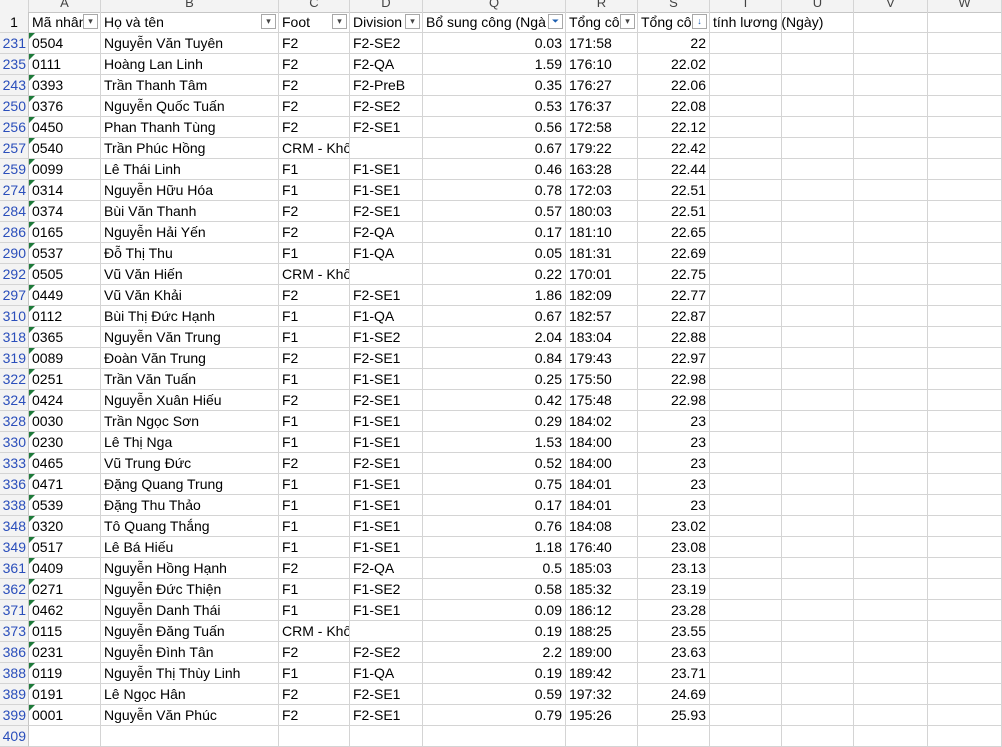 The width and height of the screenshot is (1002, 747). Describe the element at coordinates (674, 253) in the screenshot. I see `total-workdays-cell: 22.69` at that location.